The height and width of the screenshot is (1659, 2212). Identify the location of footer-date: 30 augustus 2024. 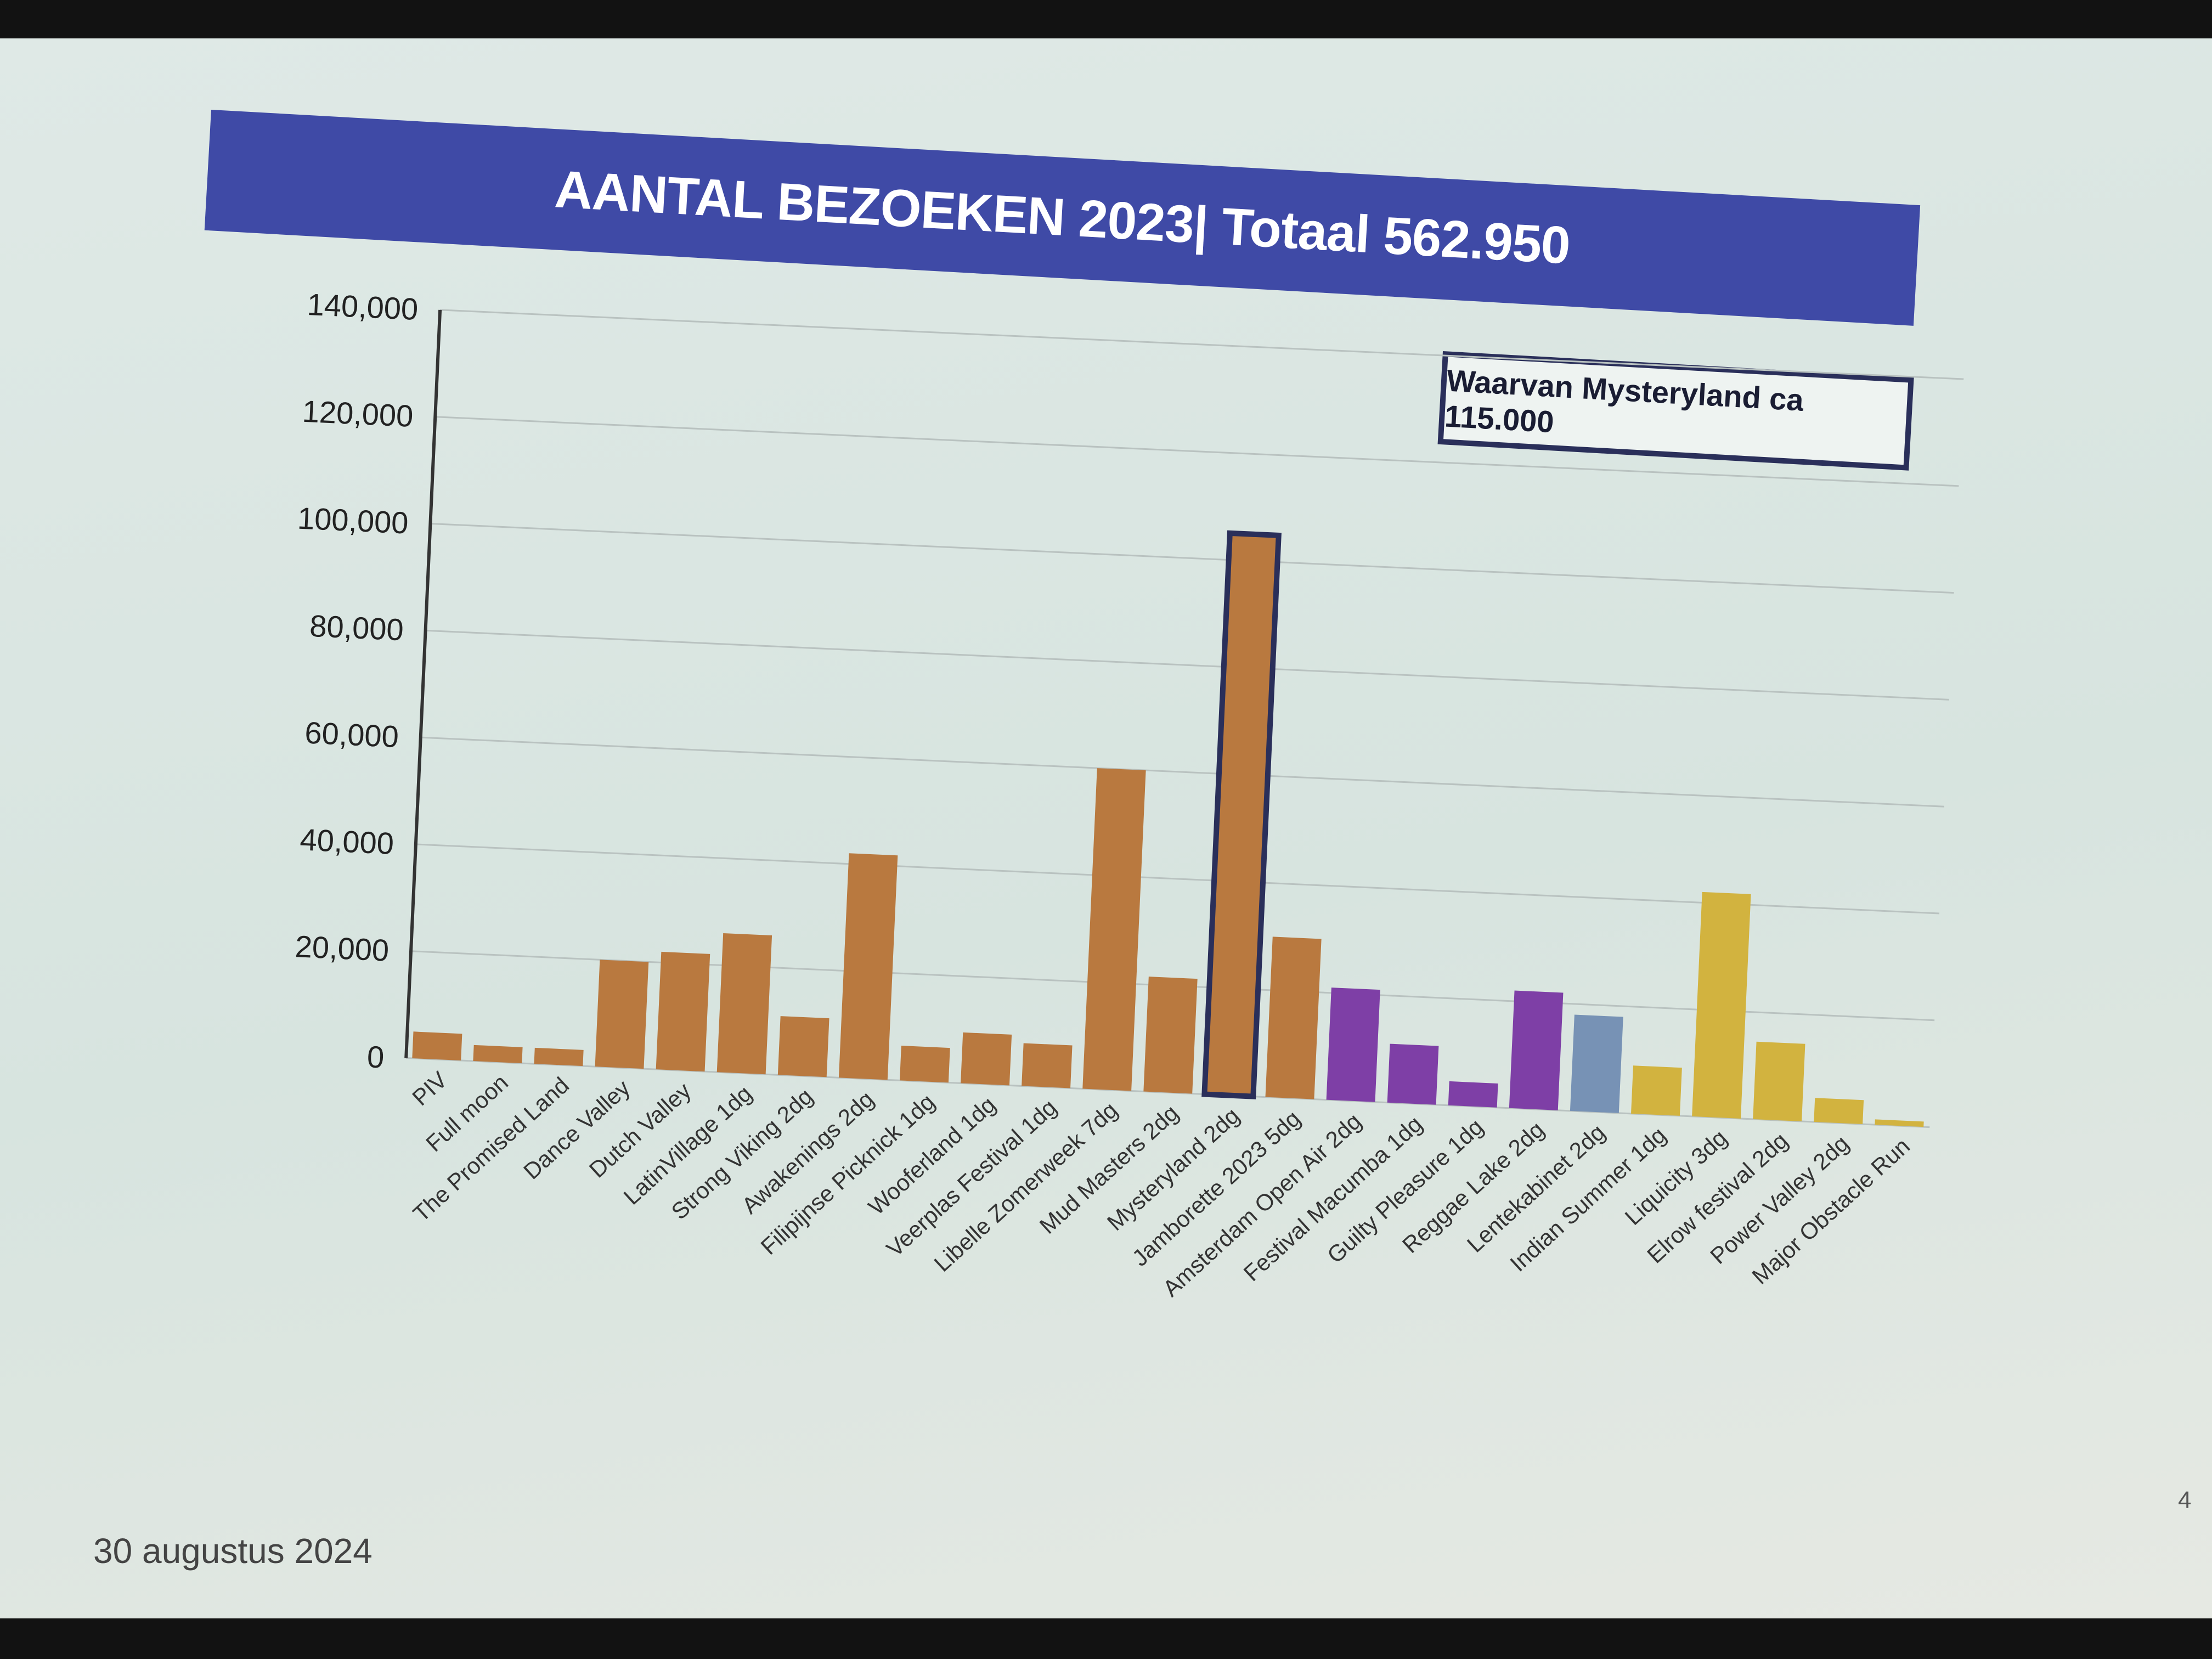
(233, 1551).